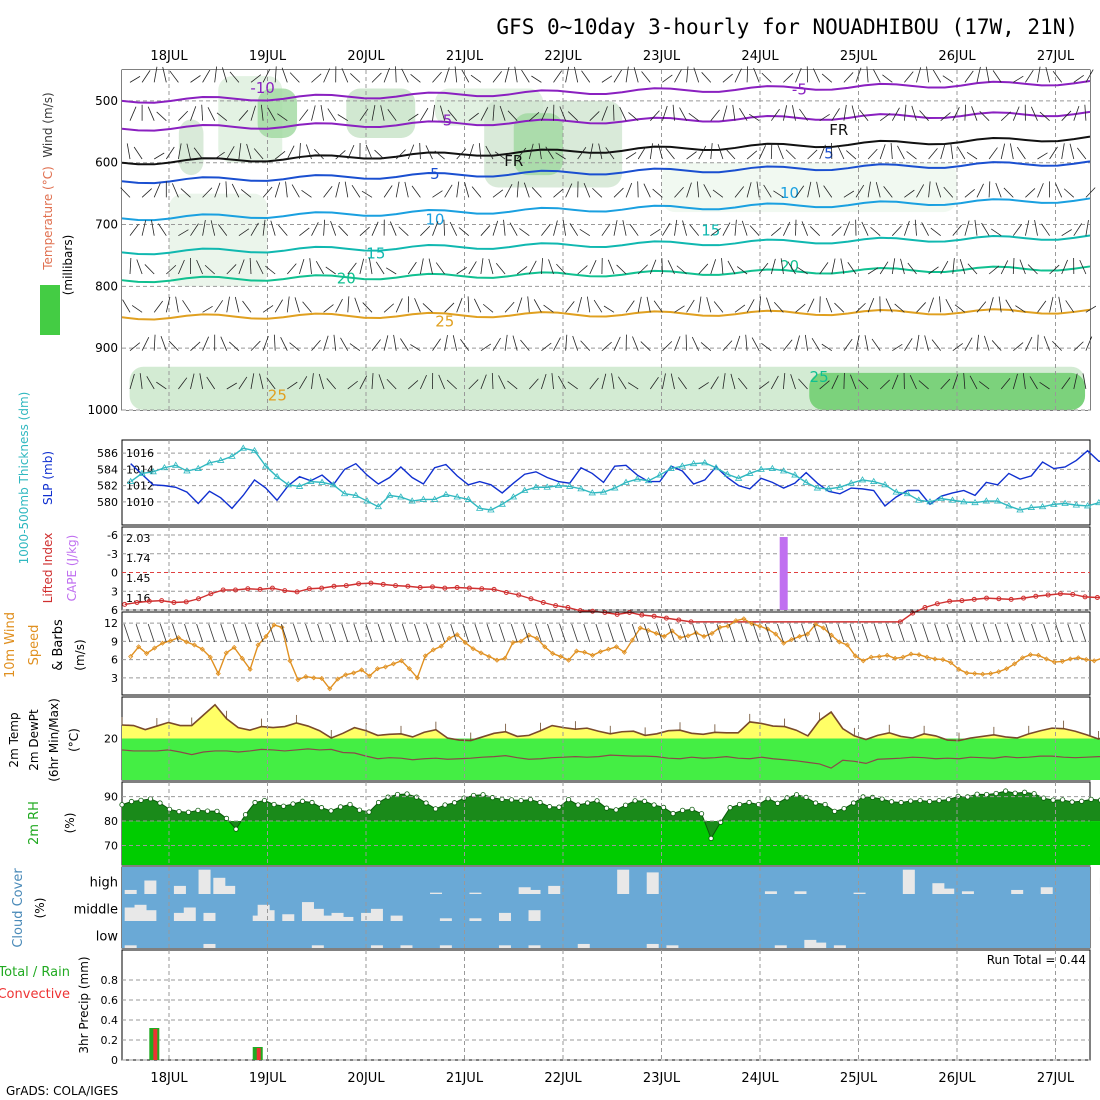  Describe the element at coordinates (218, 240) in the screenshot. I see `rh-patch` at that location.